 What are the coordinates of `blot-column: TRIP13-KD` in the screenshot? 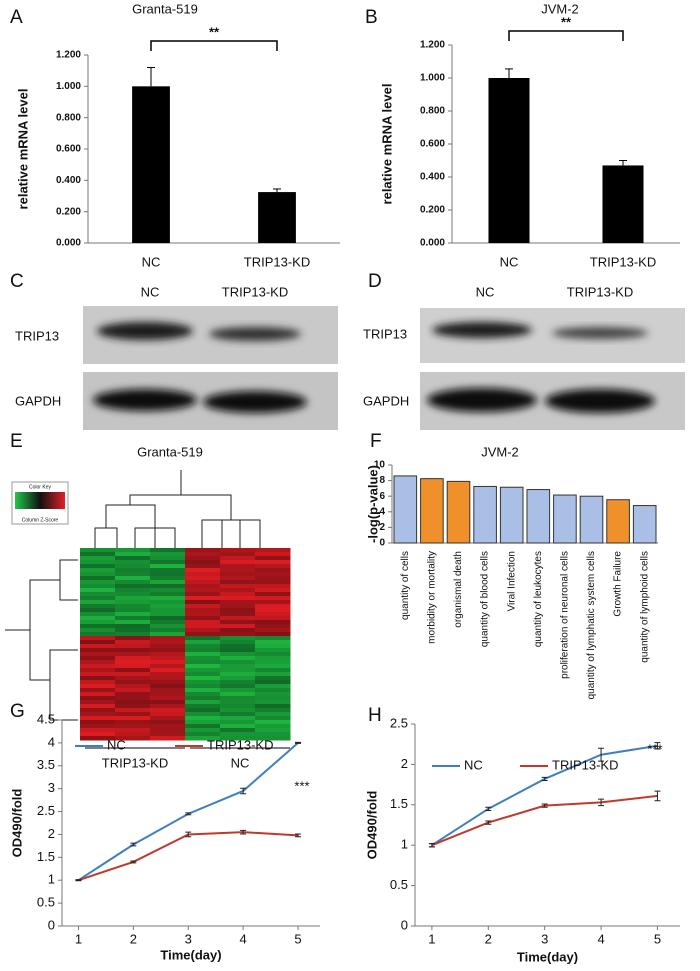 It's located at (600, 291).